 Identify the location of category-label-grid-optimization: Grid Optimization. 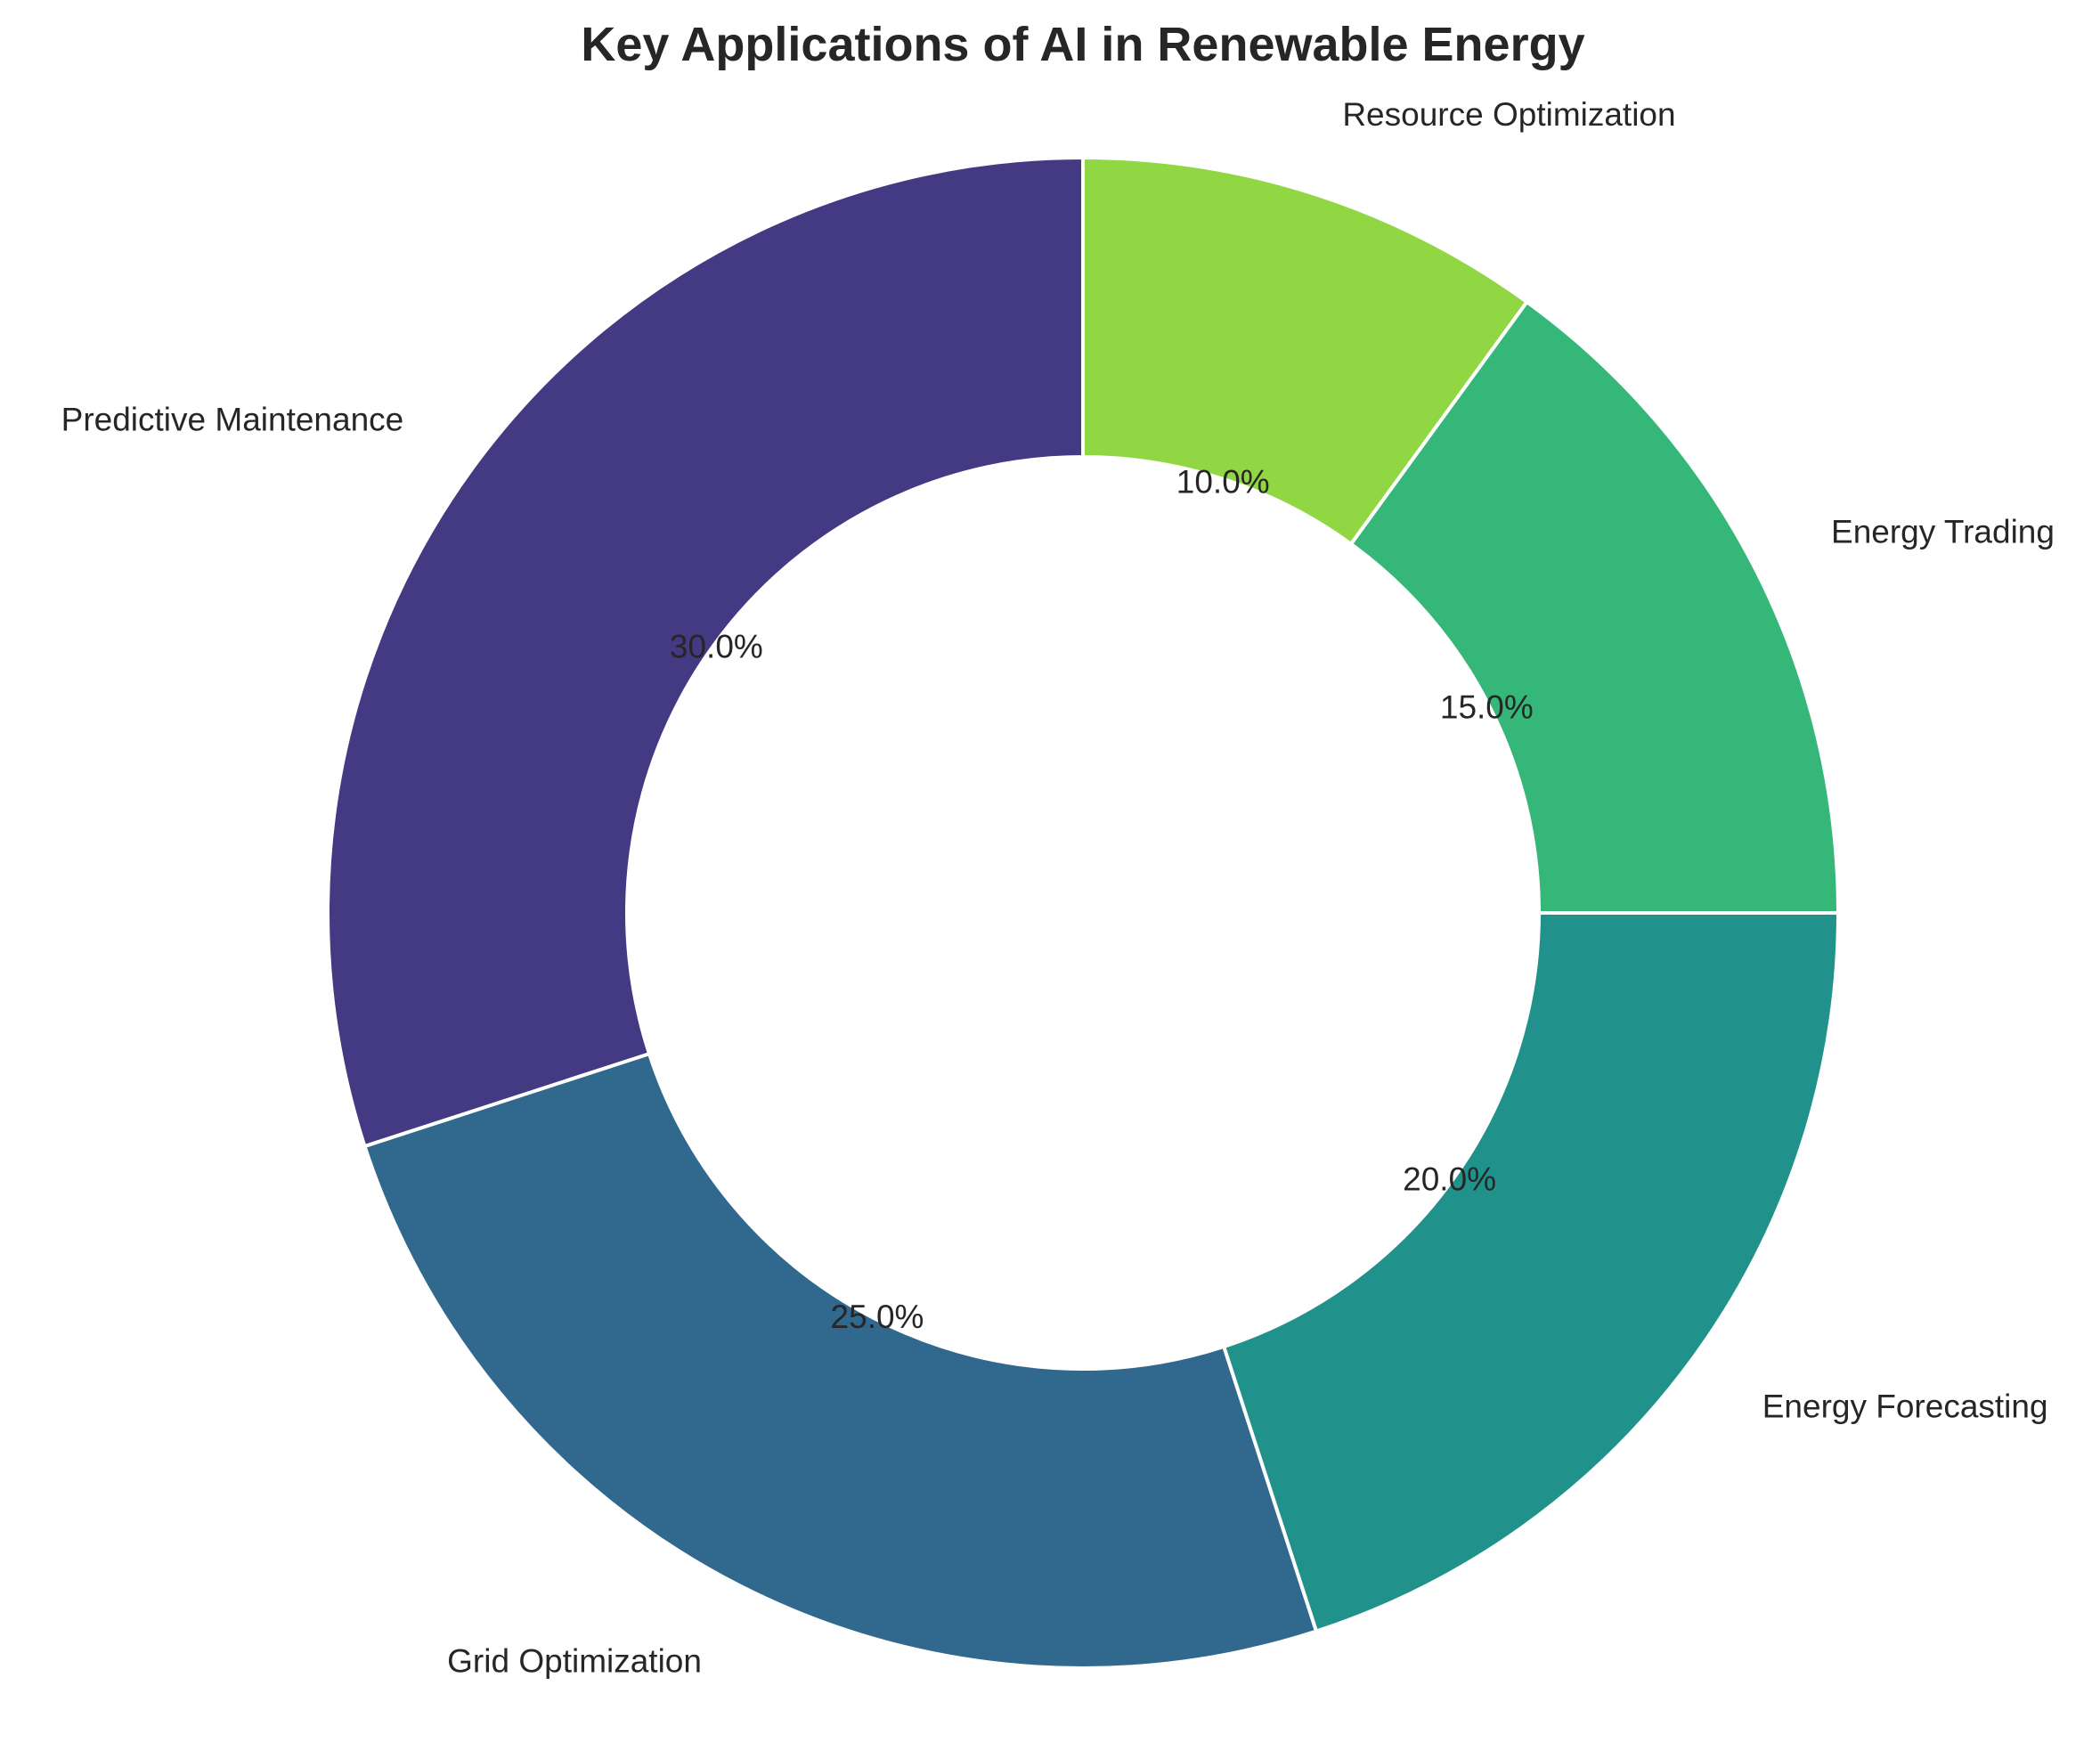
(574, 1661).